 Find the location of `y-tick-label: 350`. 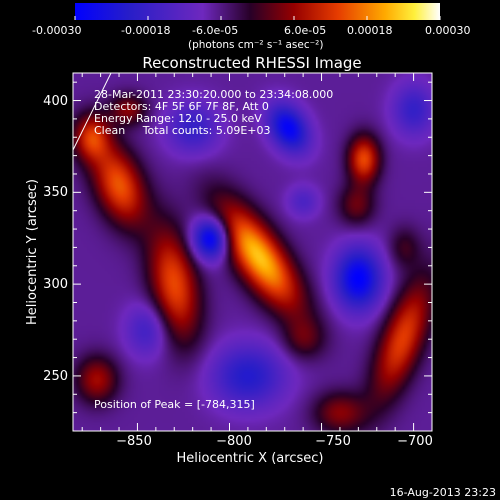

y-tick-label: 350 is located at coordinates (55, 192).